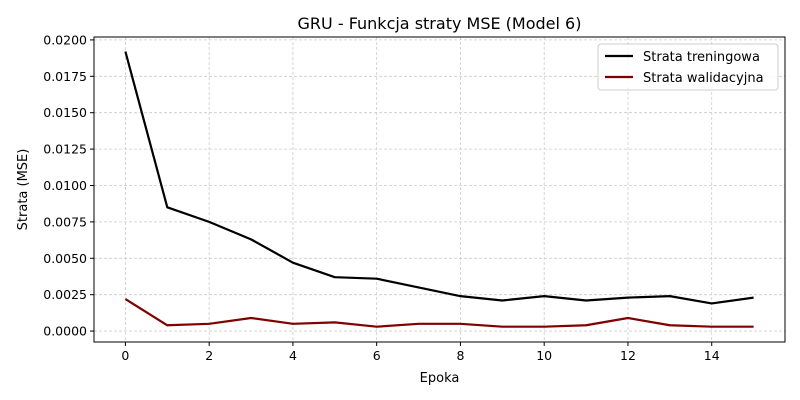 The width and height of the screenshot is (800, 400). What do you see at coordinates (439, 313) in the screenshot?
I see `series-line-validation` at bounding box center [439, 313].